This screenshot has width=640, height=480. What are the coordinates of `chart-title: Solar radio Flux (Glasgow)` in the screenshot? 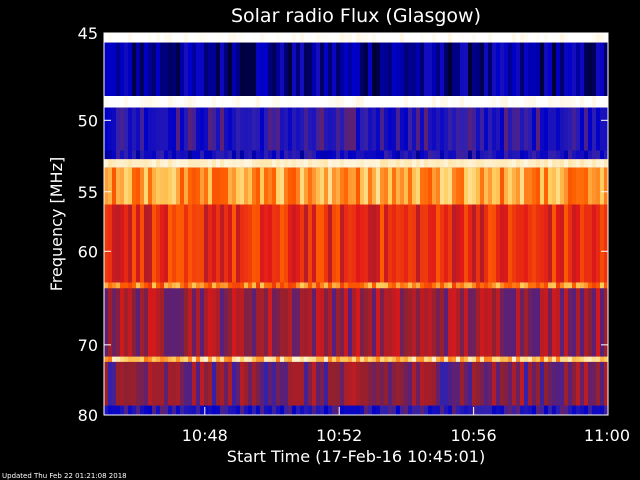 It's located at (356, 16).